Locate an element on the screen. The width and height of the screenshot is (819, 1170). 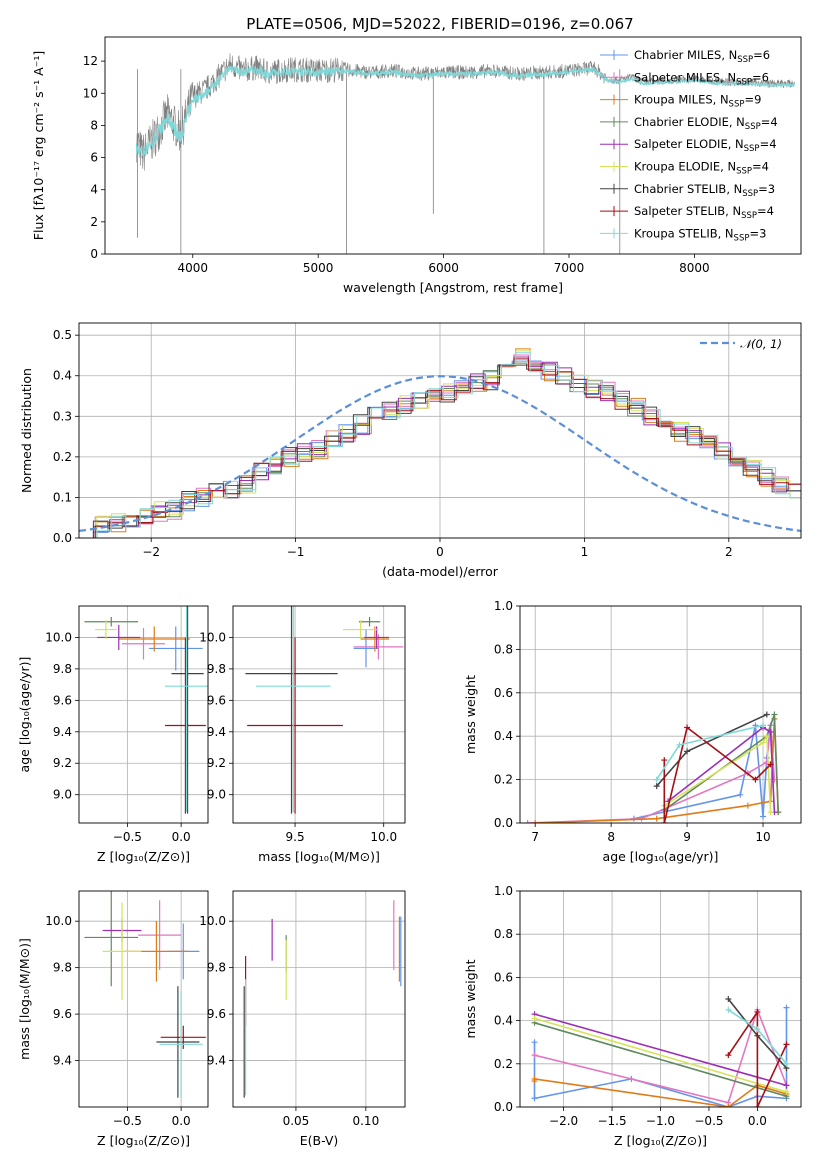
y-tick-label: 2 is located at coordinates (94, 222).